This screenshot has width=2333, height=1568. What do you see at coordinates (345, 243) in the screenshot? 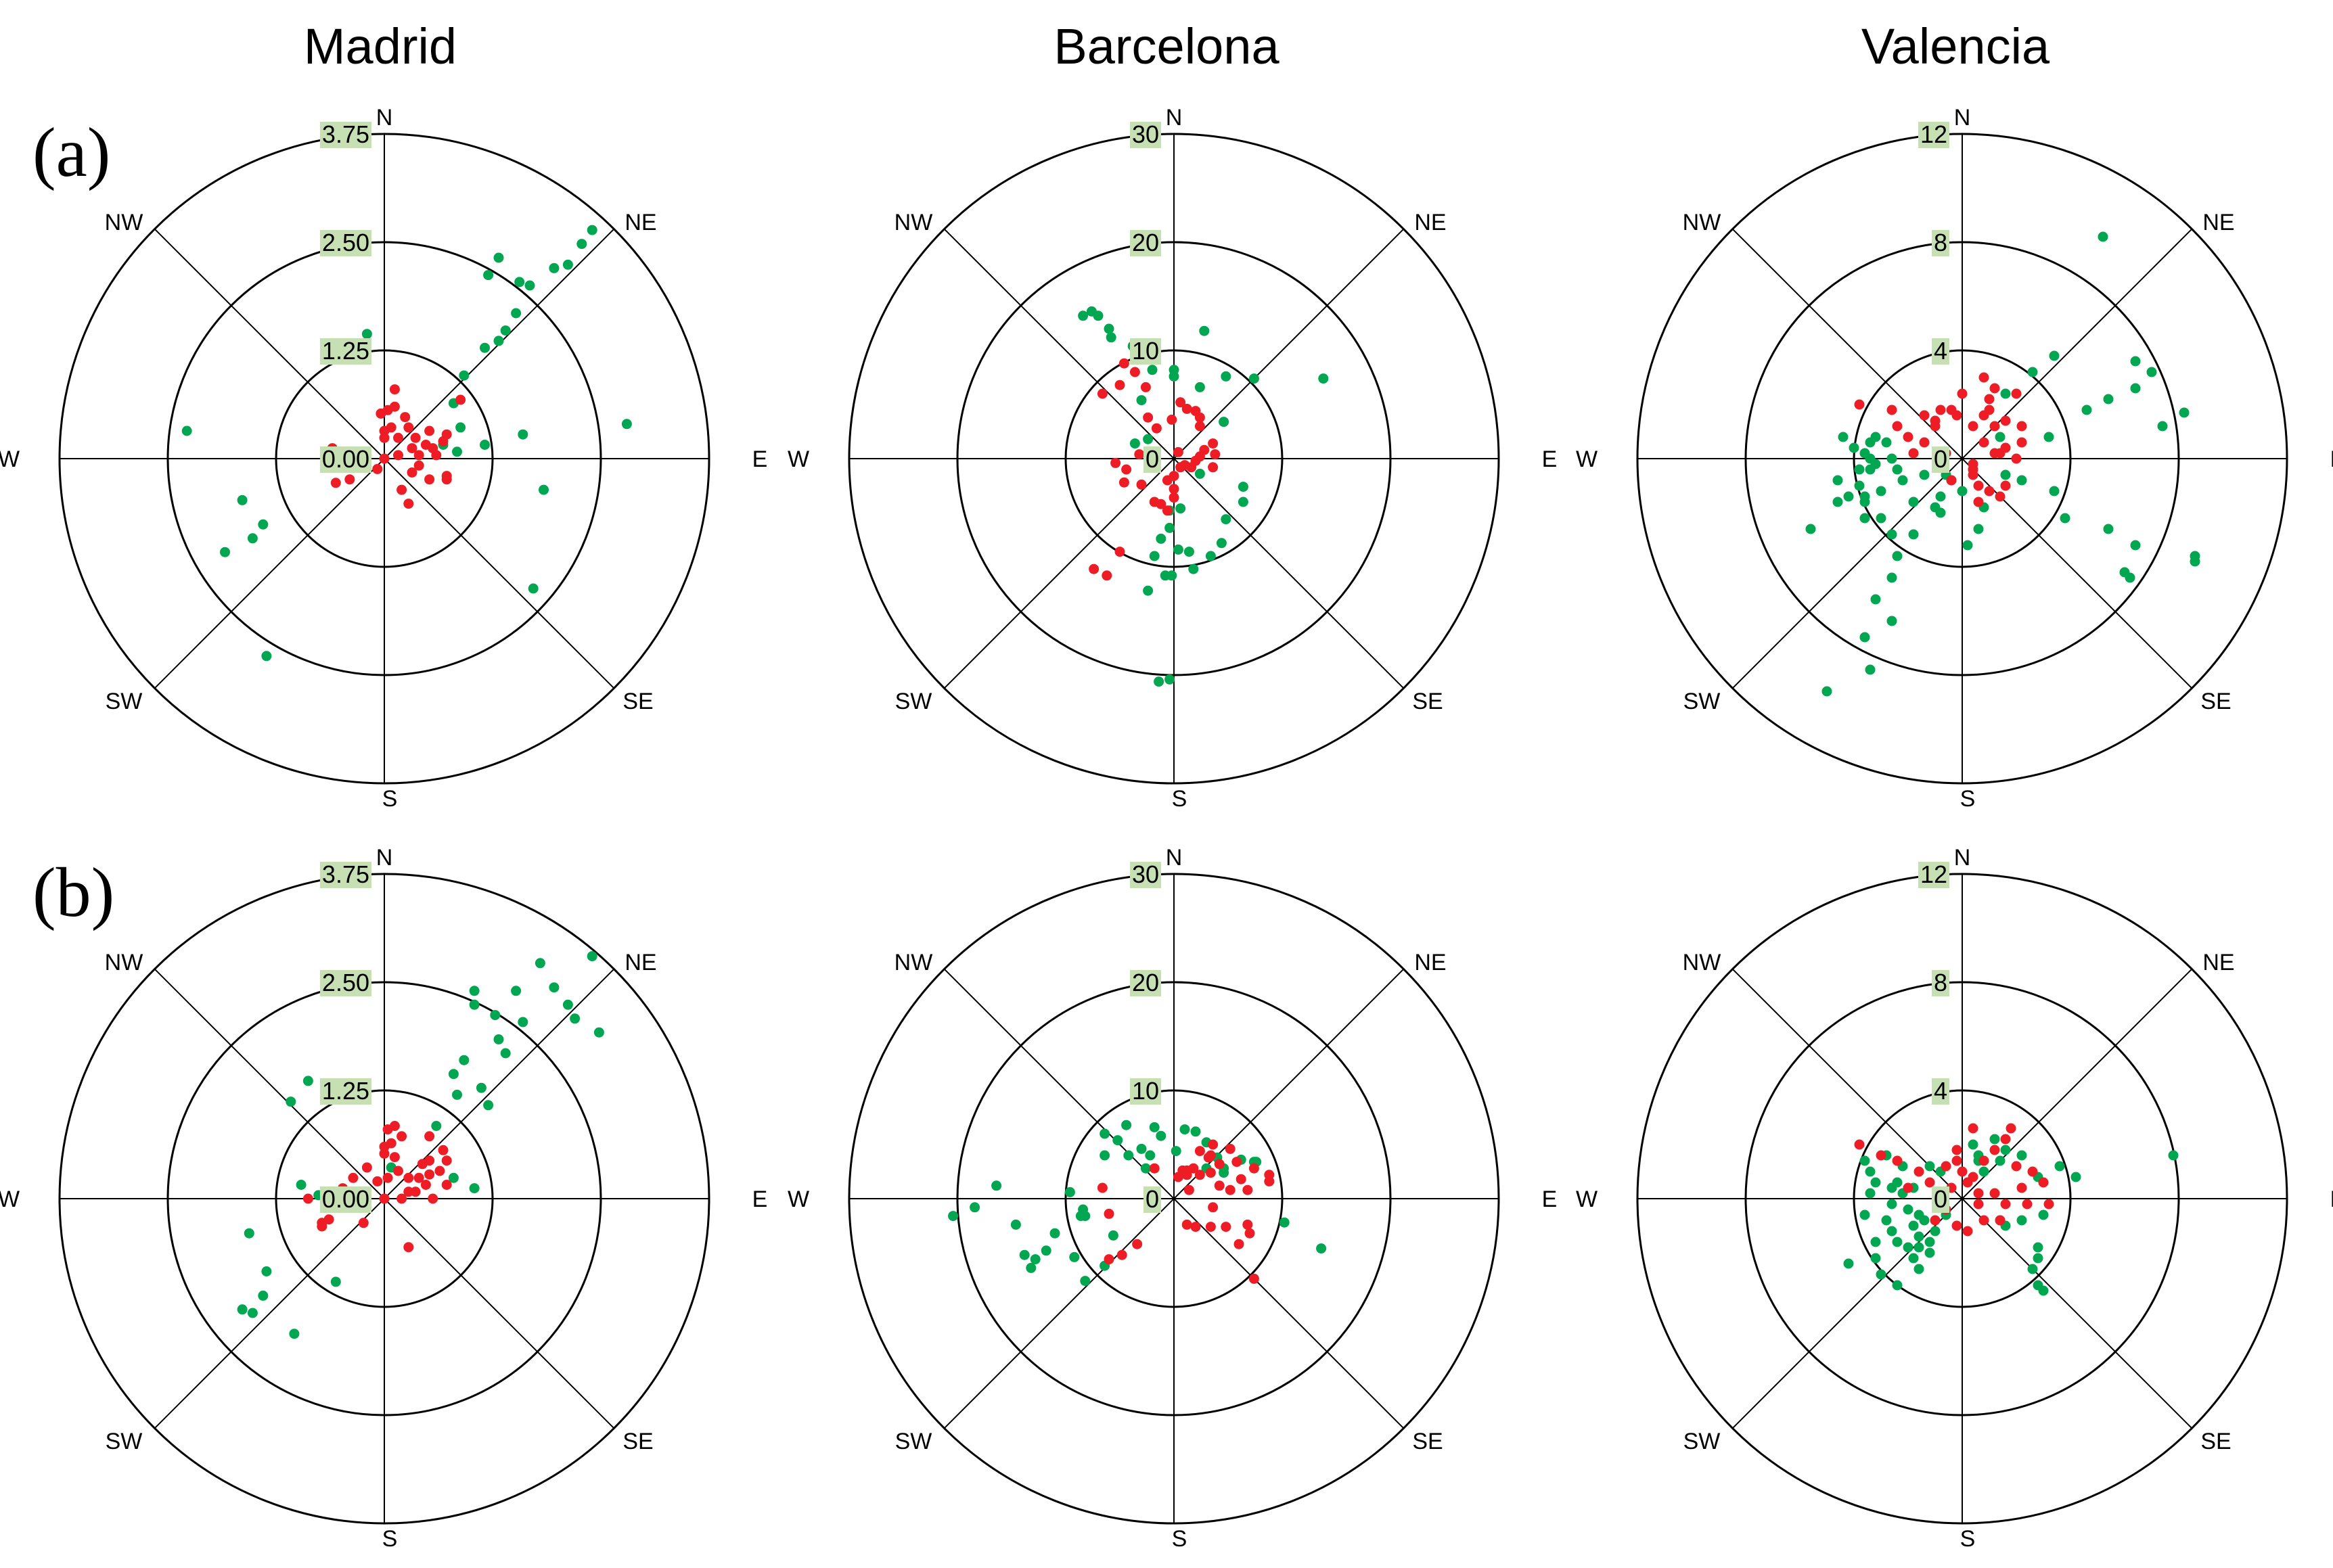
I see `radial-tick-label: 2.50` at bounding box center [345, 243].